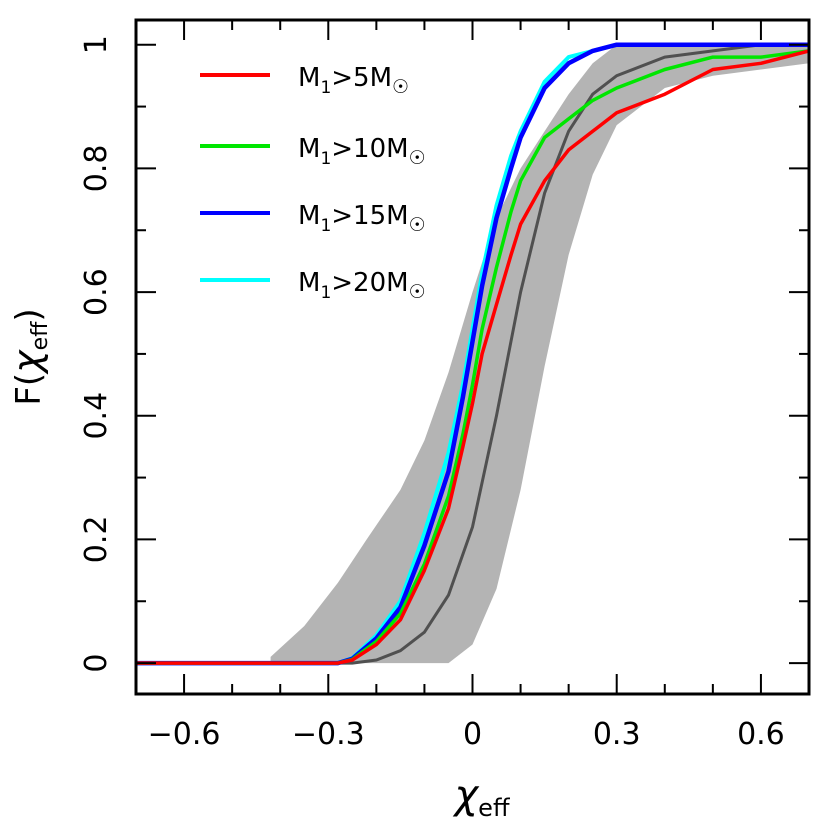  Describe the element at coordinates (362, 218) in the screenshot. I see `legend-label: M1>15M☉` at that location.